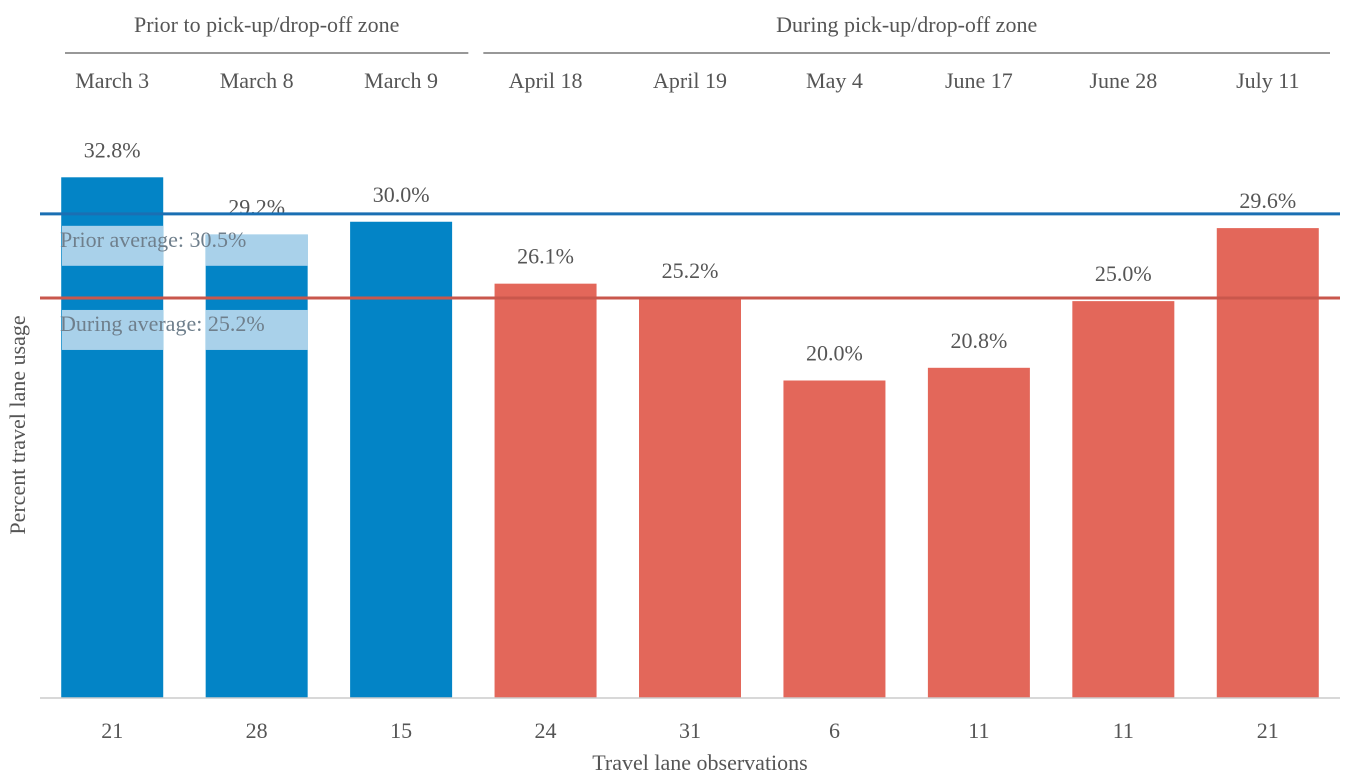 Image resolution: width=1347 pixels, height=778 pixels. I want to click on data-label: 32.8%, so click(112, 149).